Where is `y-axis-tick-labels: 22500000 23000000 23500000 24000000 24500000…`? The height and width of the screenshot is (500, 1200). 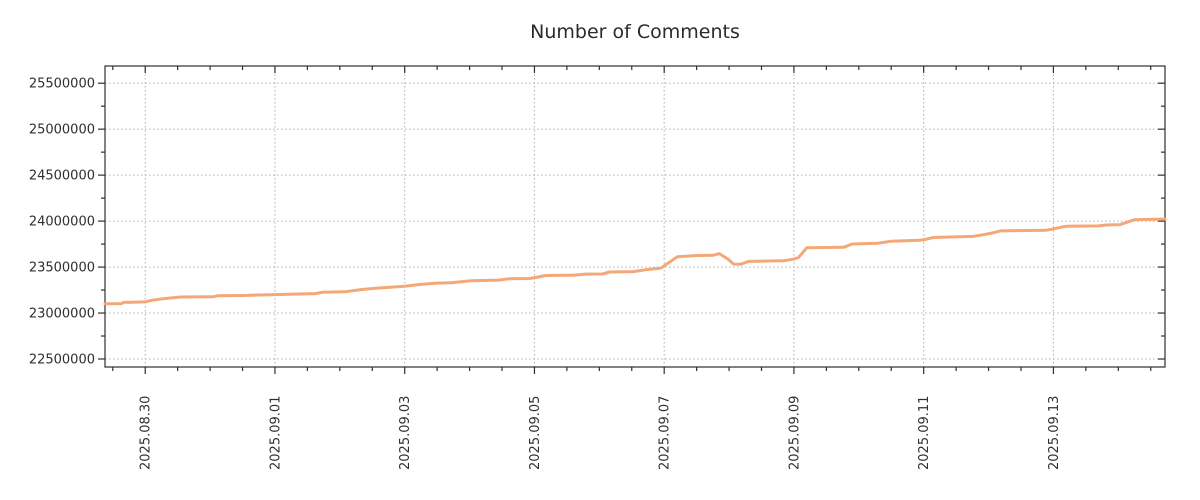 y-axis-tick-labels: 22500000 23000000 23500000 24000000 24500000… is located at coordinates (62, 222).